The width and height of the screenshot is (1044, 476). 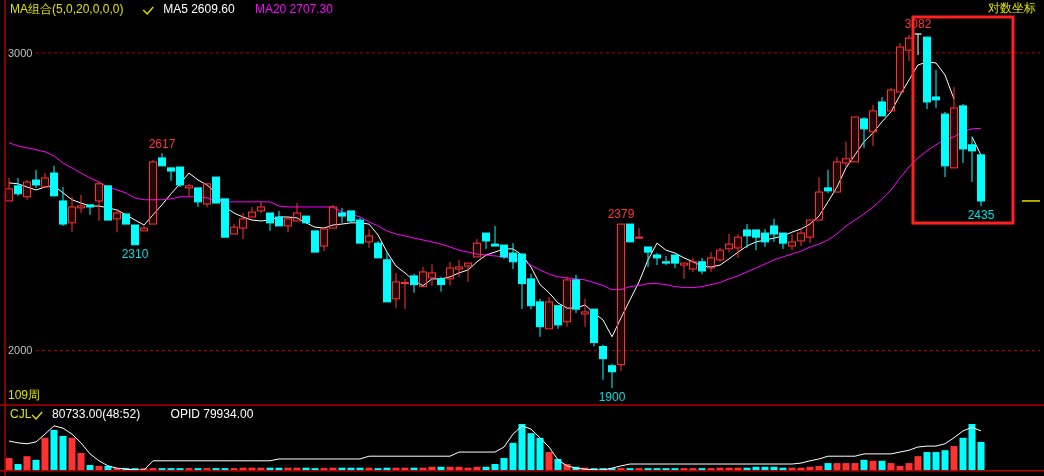 What do you see at coordinates (621, 214) in the screenshot?
I see `annotation: 2379` at bounding box center [621, 214].